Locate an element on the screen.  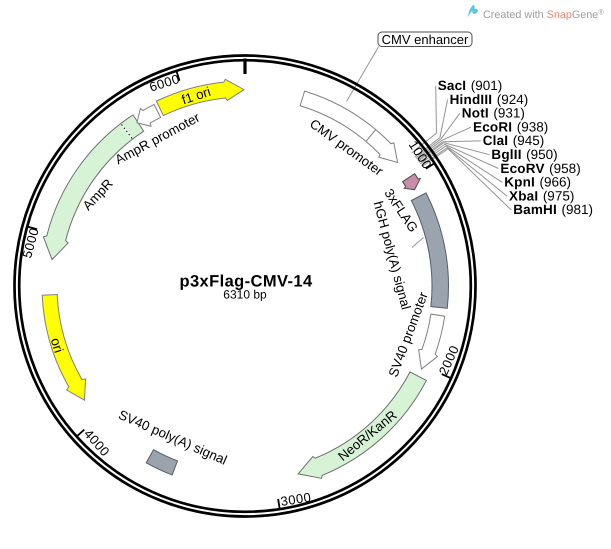
svg-text: Created with SnapGene® is located at coordinates (543, 15).